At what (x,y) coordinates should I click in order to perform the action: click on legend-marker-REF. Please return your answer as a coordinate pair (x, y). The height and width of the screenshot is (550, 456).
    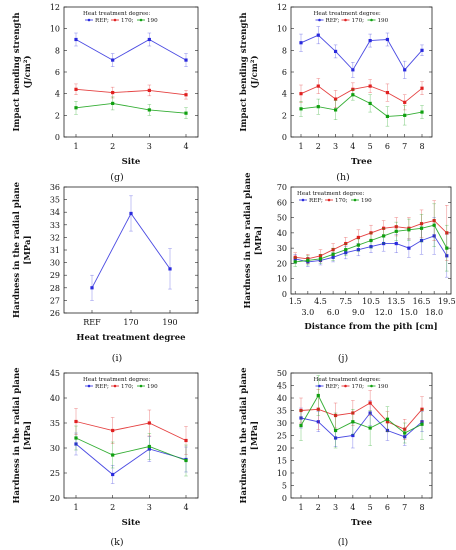
    Looking at the image, I should click on (89, 386).